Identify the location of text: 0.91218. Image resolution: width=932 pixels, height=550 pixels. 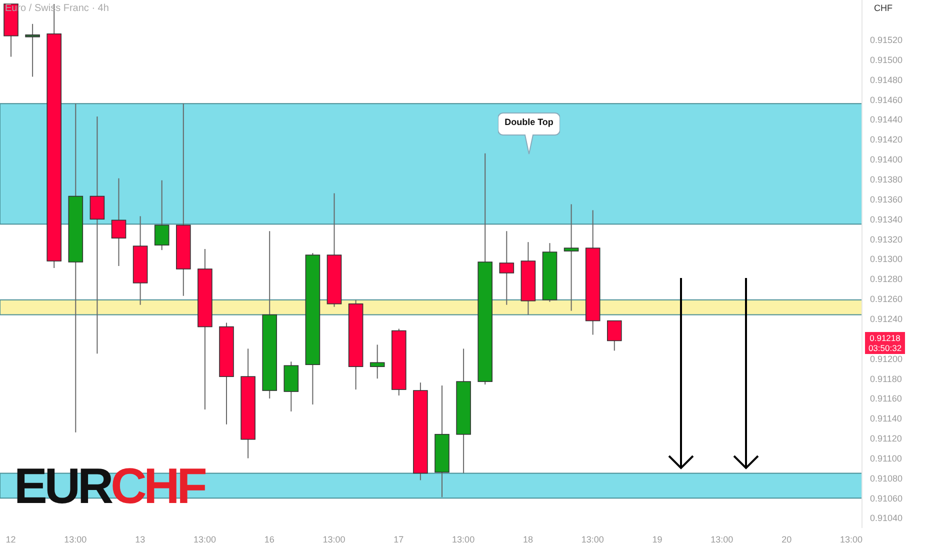
(885, 338).